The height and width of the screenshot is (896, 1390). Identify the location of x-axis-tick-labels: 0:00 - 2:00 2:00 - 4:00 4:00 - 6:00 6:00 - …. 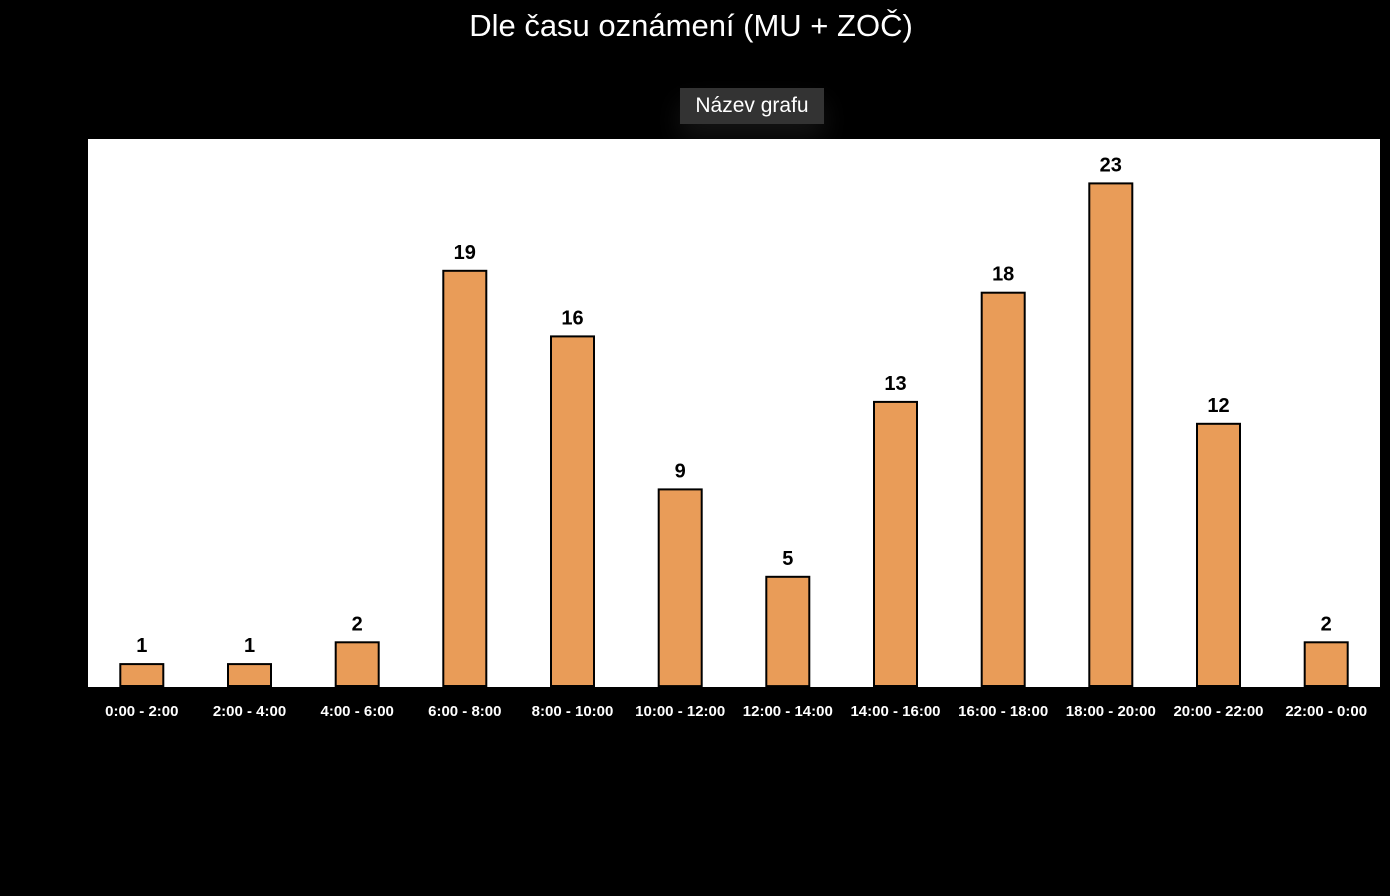
(736, 711).